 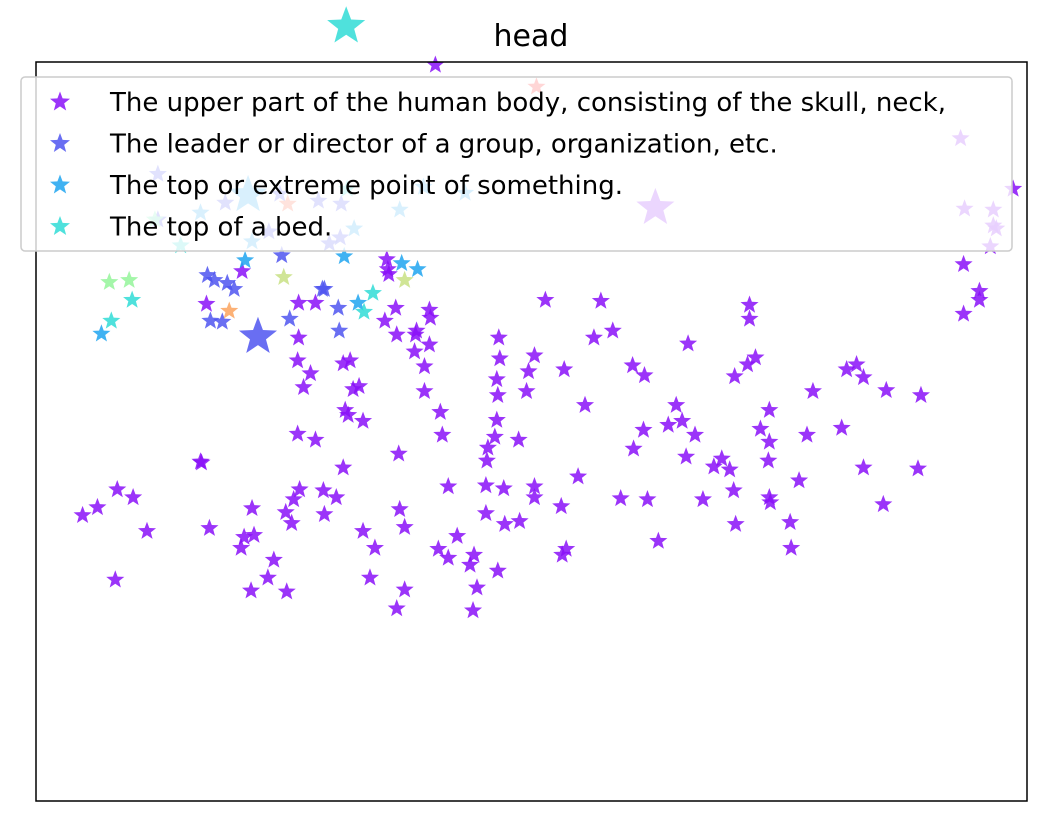 I want to click on legend-label-3: The top or extreme point of something., so click(x=366, y=186).